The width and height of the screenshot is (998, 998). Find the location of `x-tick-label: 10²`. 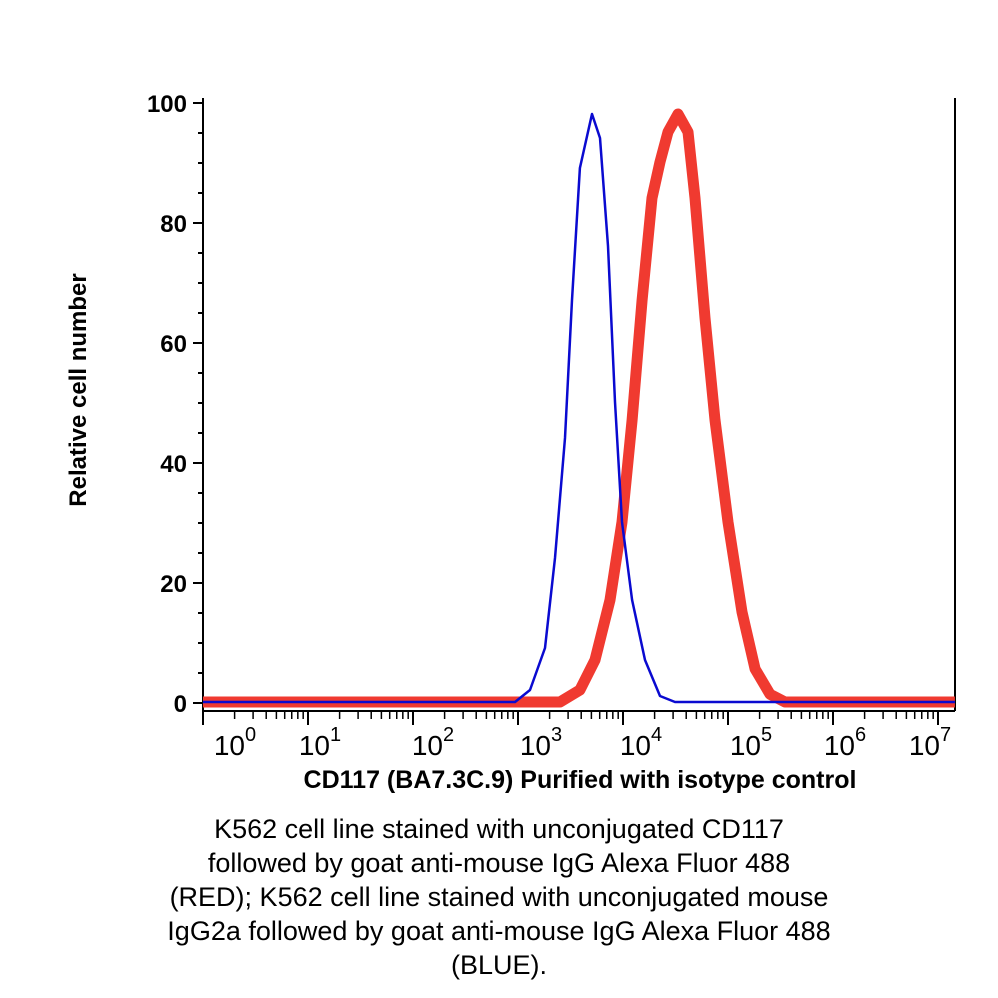

x-tick-label: 10² is located at coordinates (433, 742).